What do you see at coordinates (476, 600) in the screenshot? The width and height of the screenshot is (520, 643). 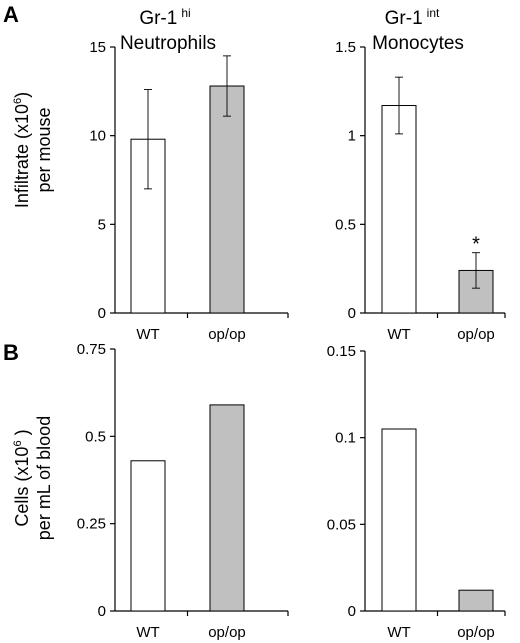 I see `bar-b-right-opop` at bounding box center [476, 600].